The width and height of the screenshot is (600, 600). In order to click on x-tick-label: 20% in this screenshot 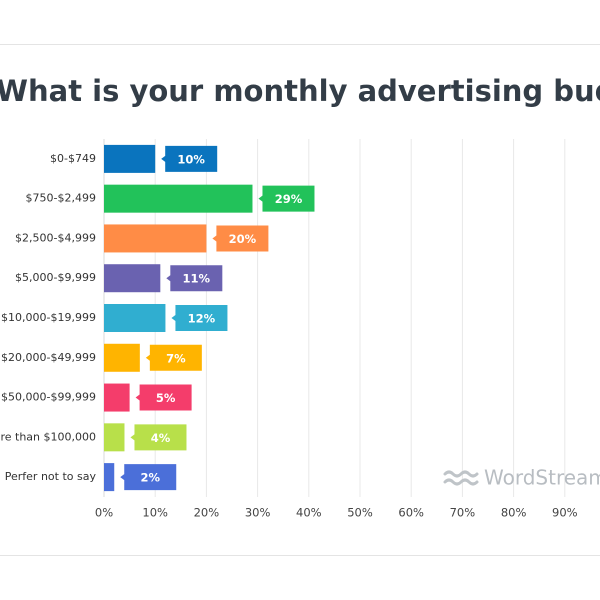, I will do `click(207, 513)`.